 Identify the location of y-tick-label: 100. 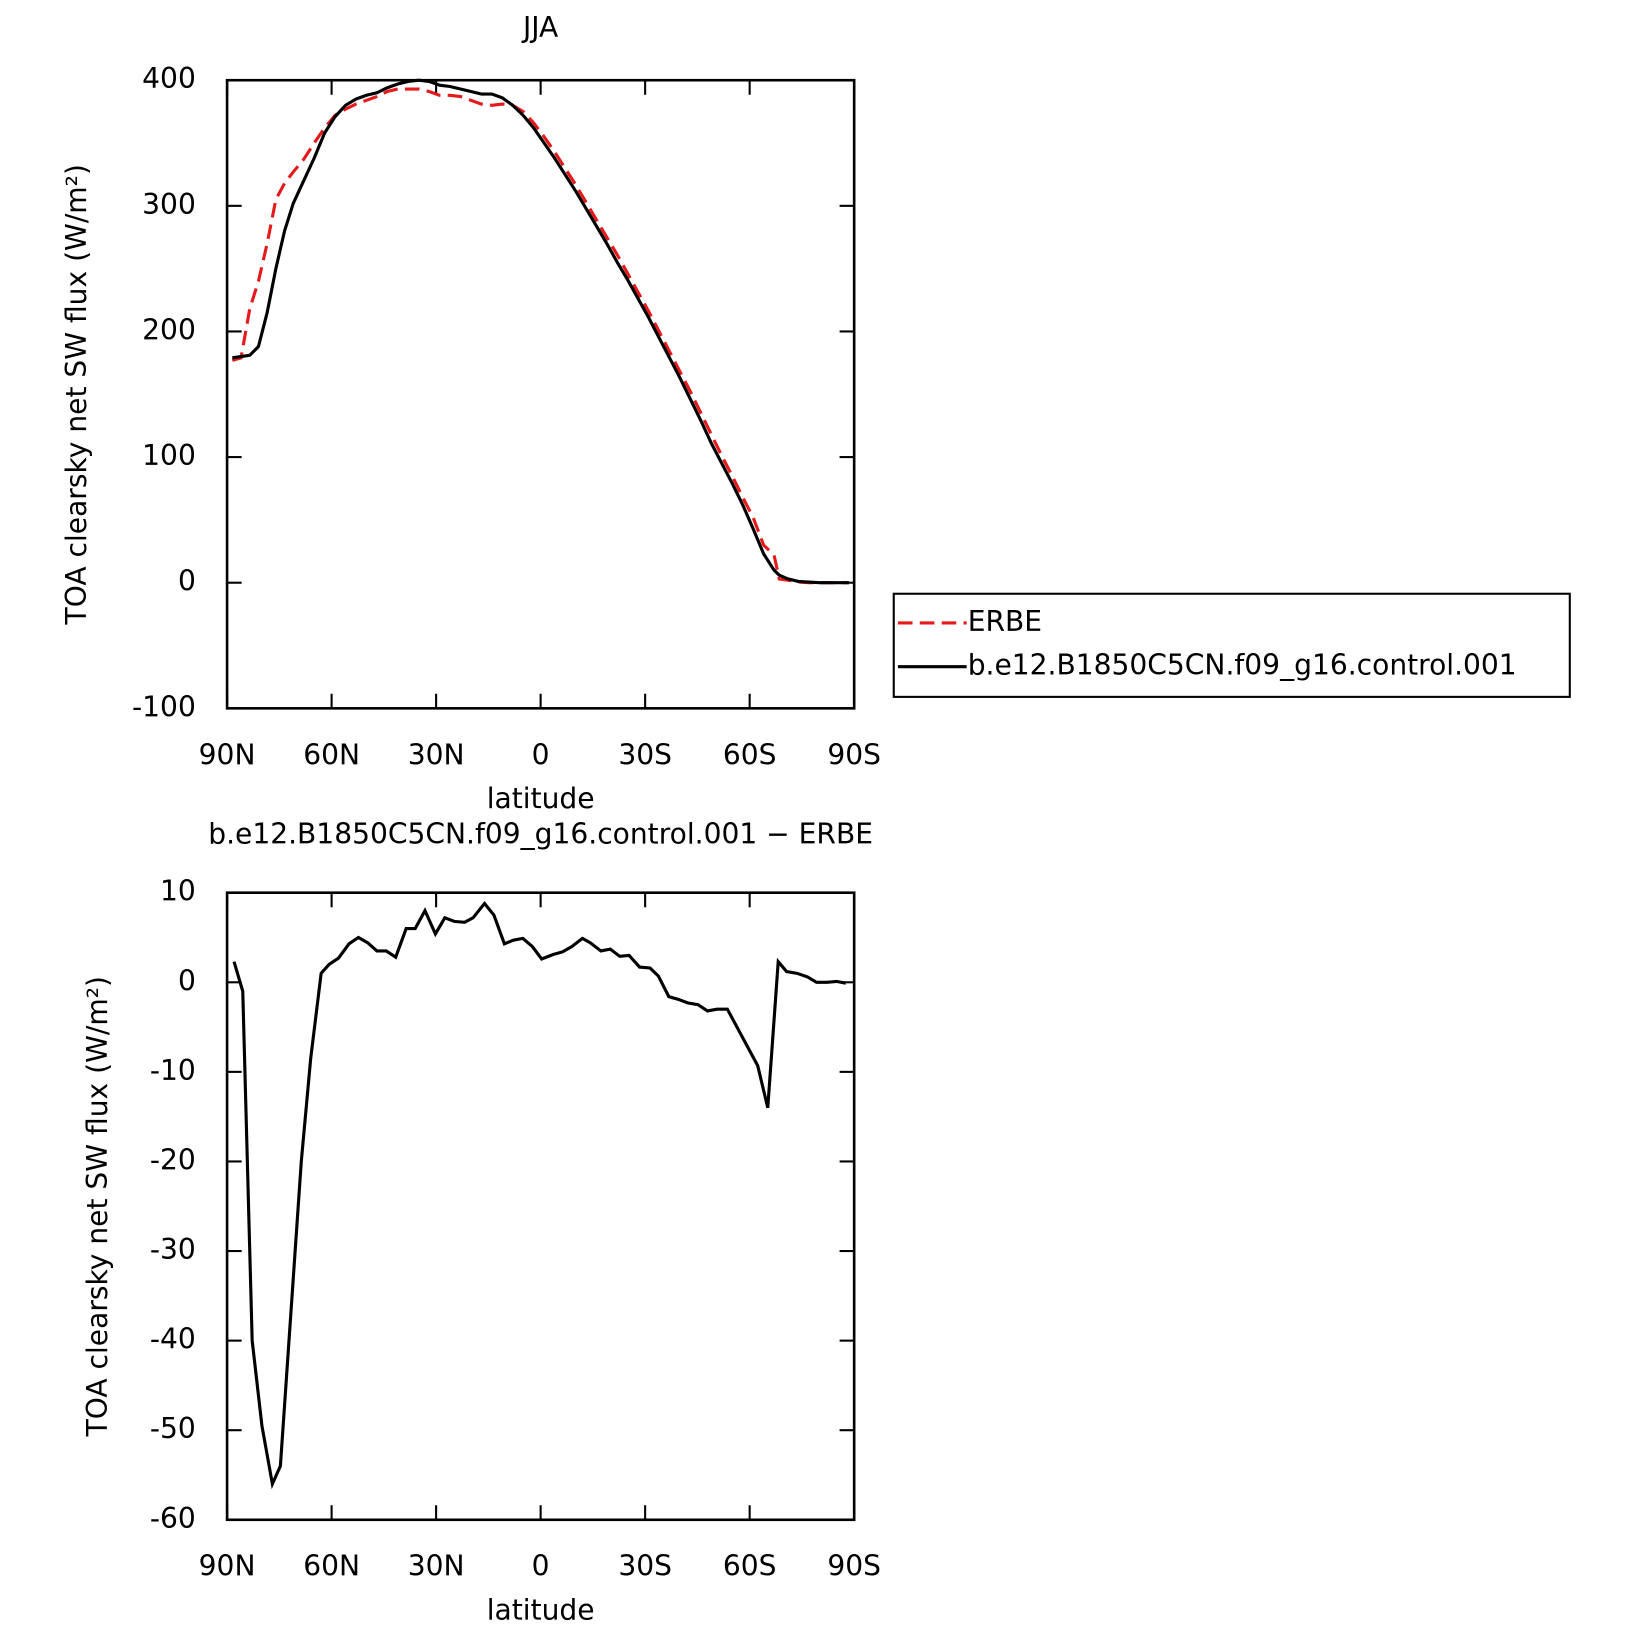
(169, 455).